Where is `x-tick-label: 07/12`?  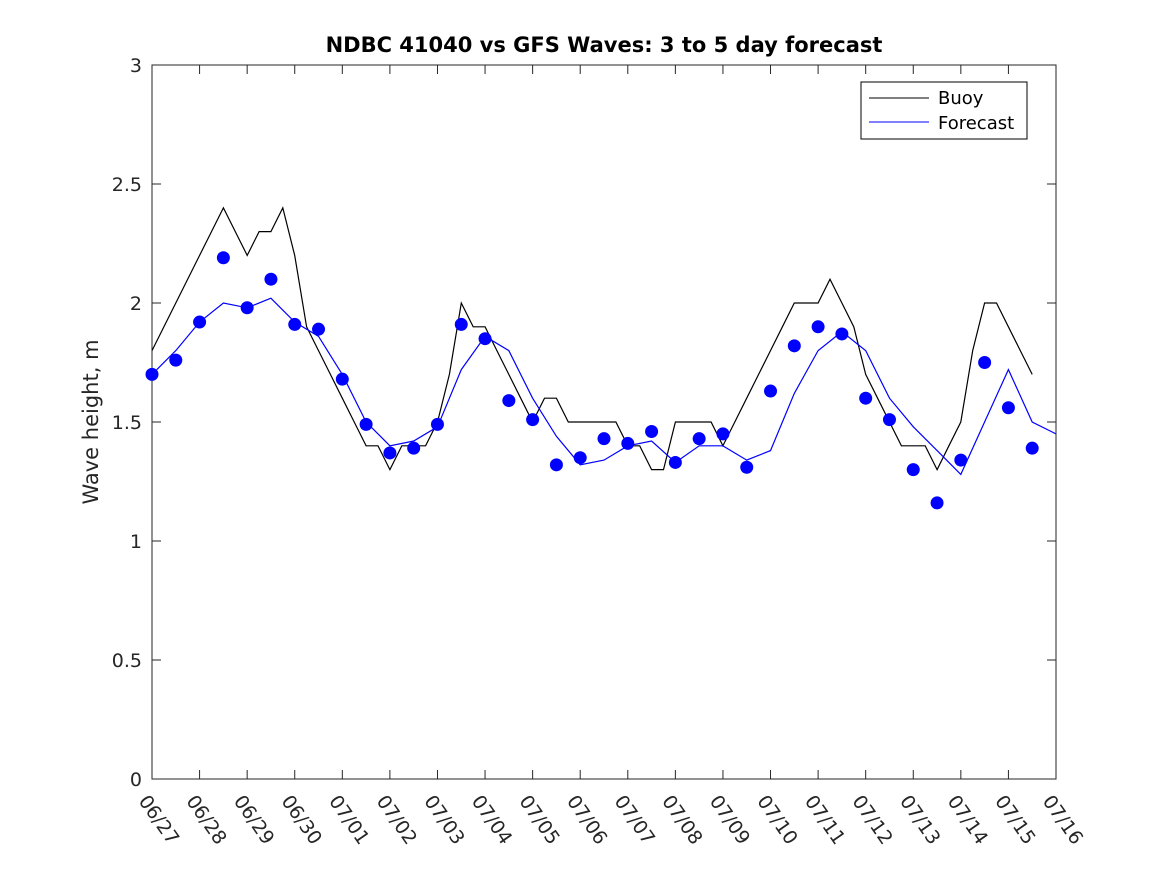
x-tick-label: 07/12 is located at coordinates (872, 819).